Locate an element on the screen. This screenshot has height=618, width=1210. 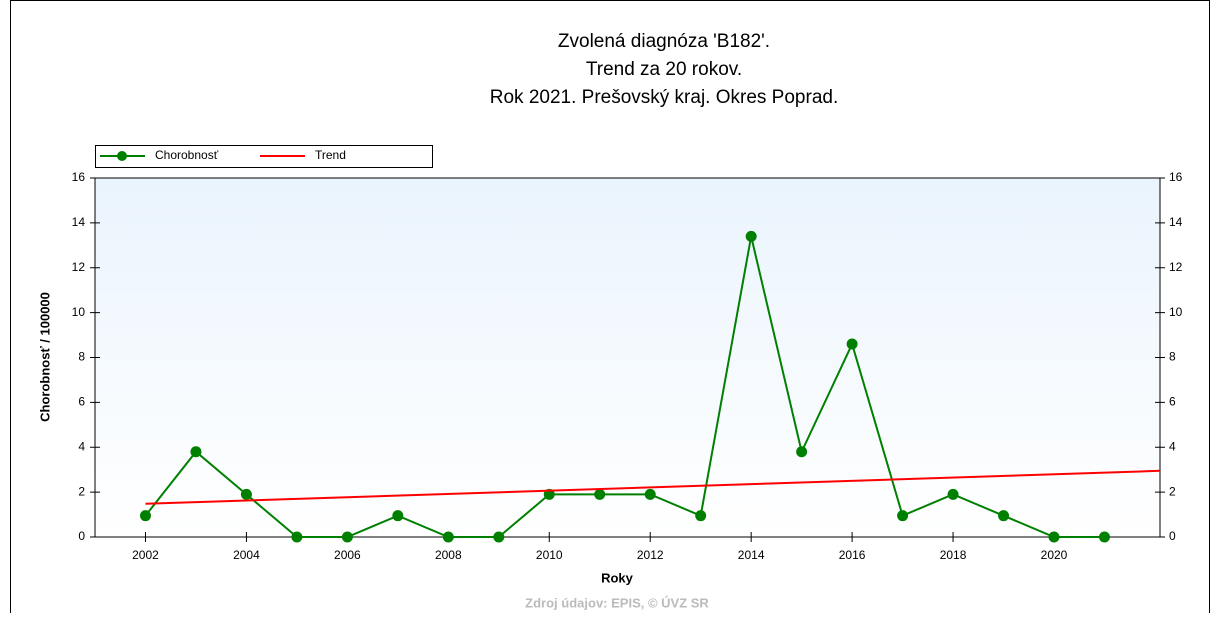
x-tick-label: 2008 is located at coordinates (448, 555).